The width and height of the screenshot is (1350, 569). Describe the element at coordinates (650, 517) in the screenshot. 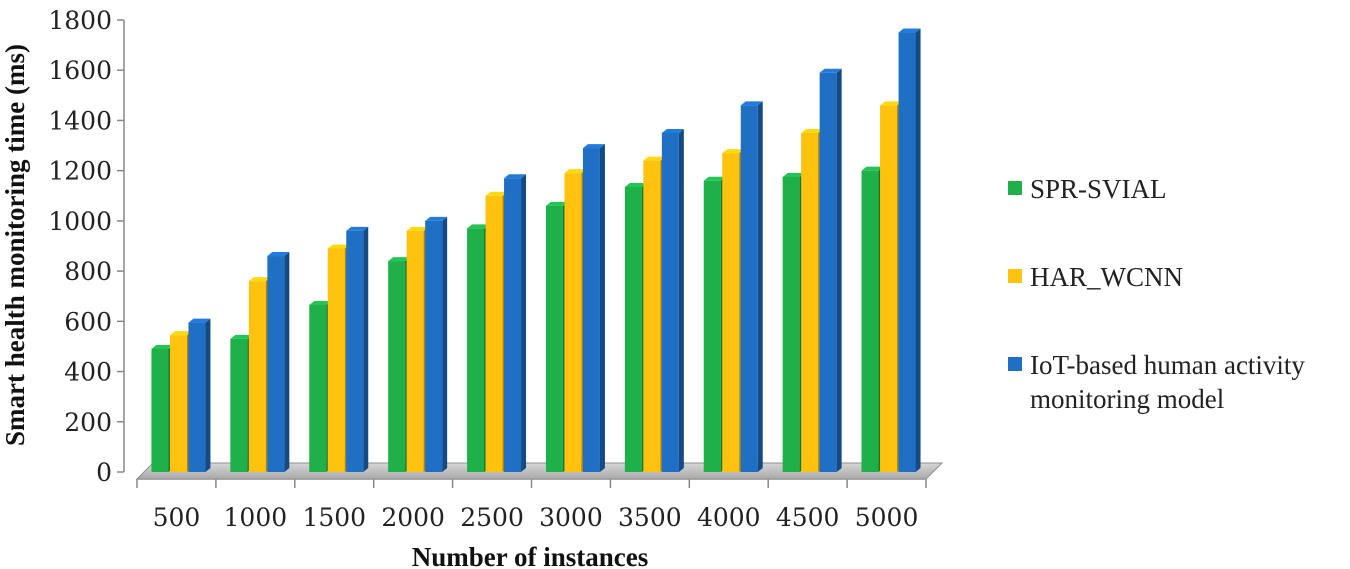

I see `x-tick-label: 3500` at that location.